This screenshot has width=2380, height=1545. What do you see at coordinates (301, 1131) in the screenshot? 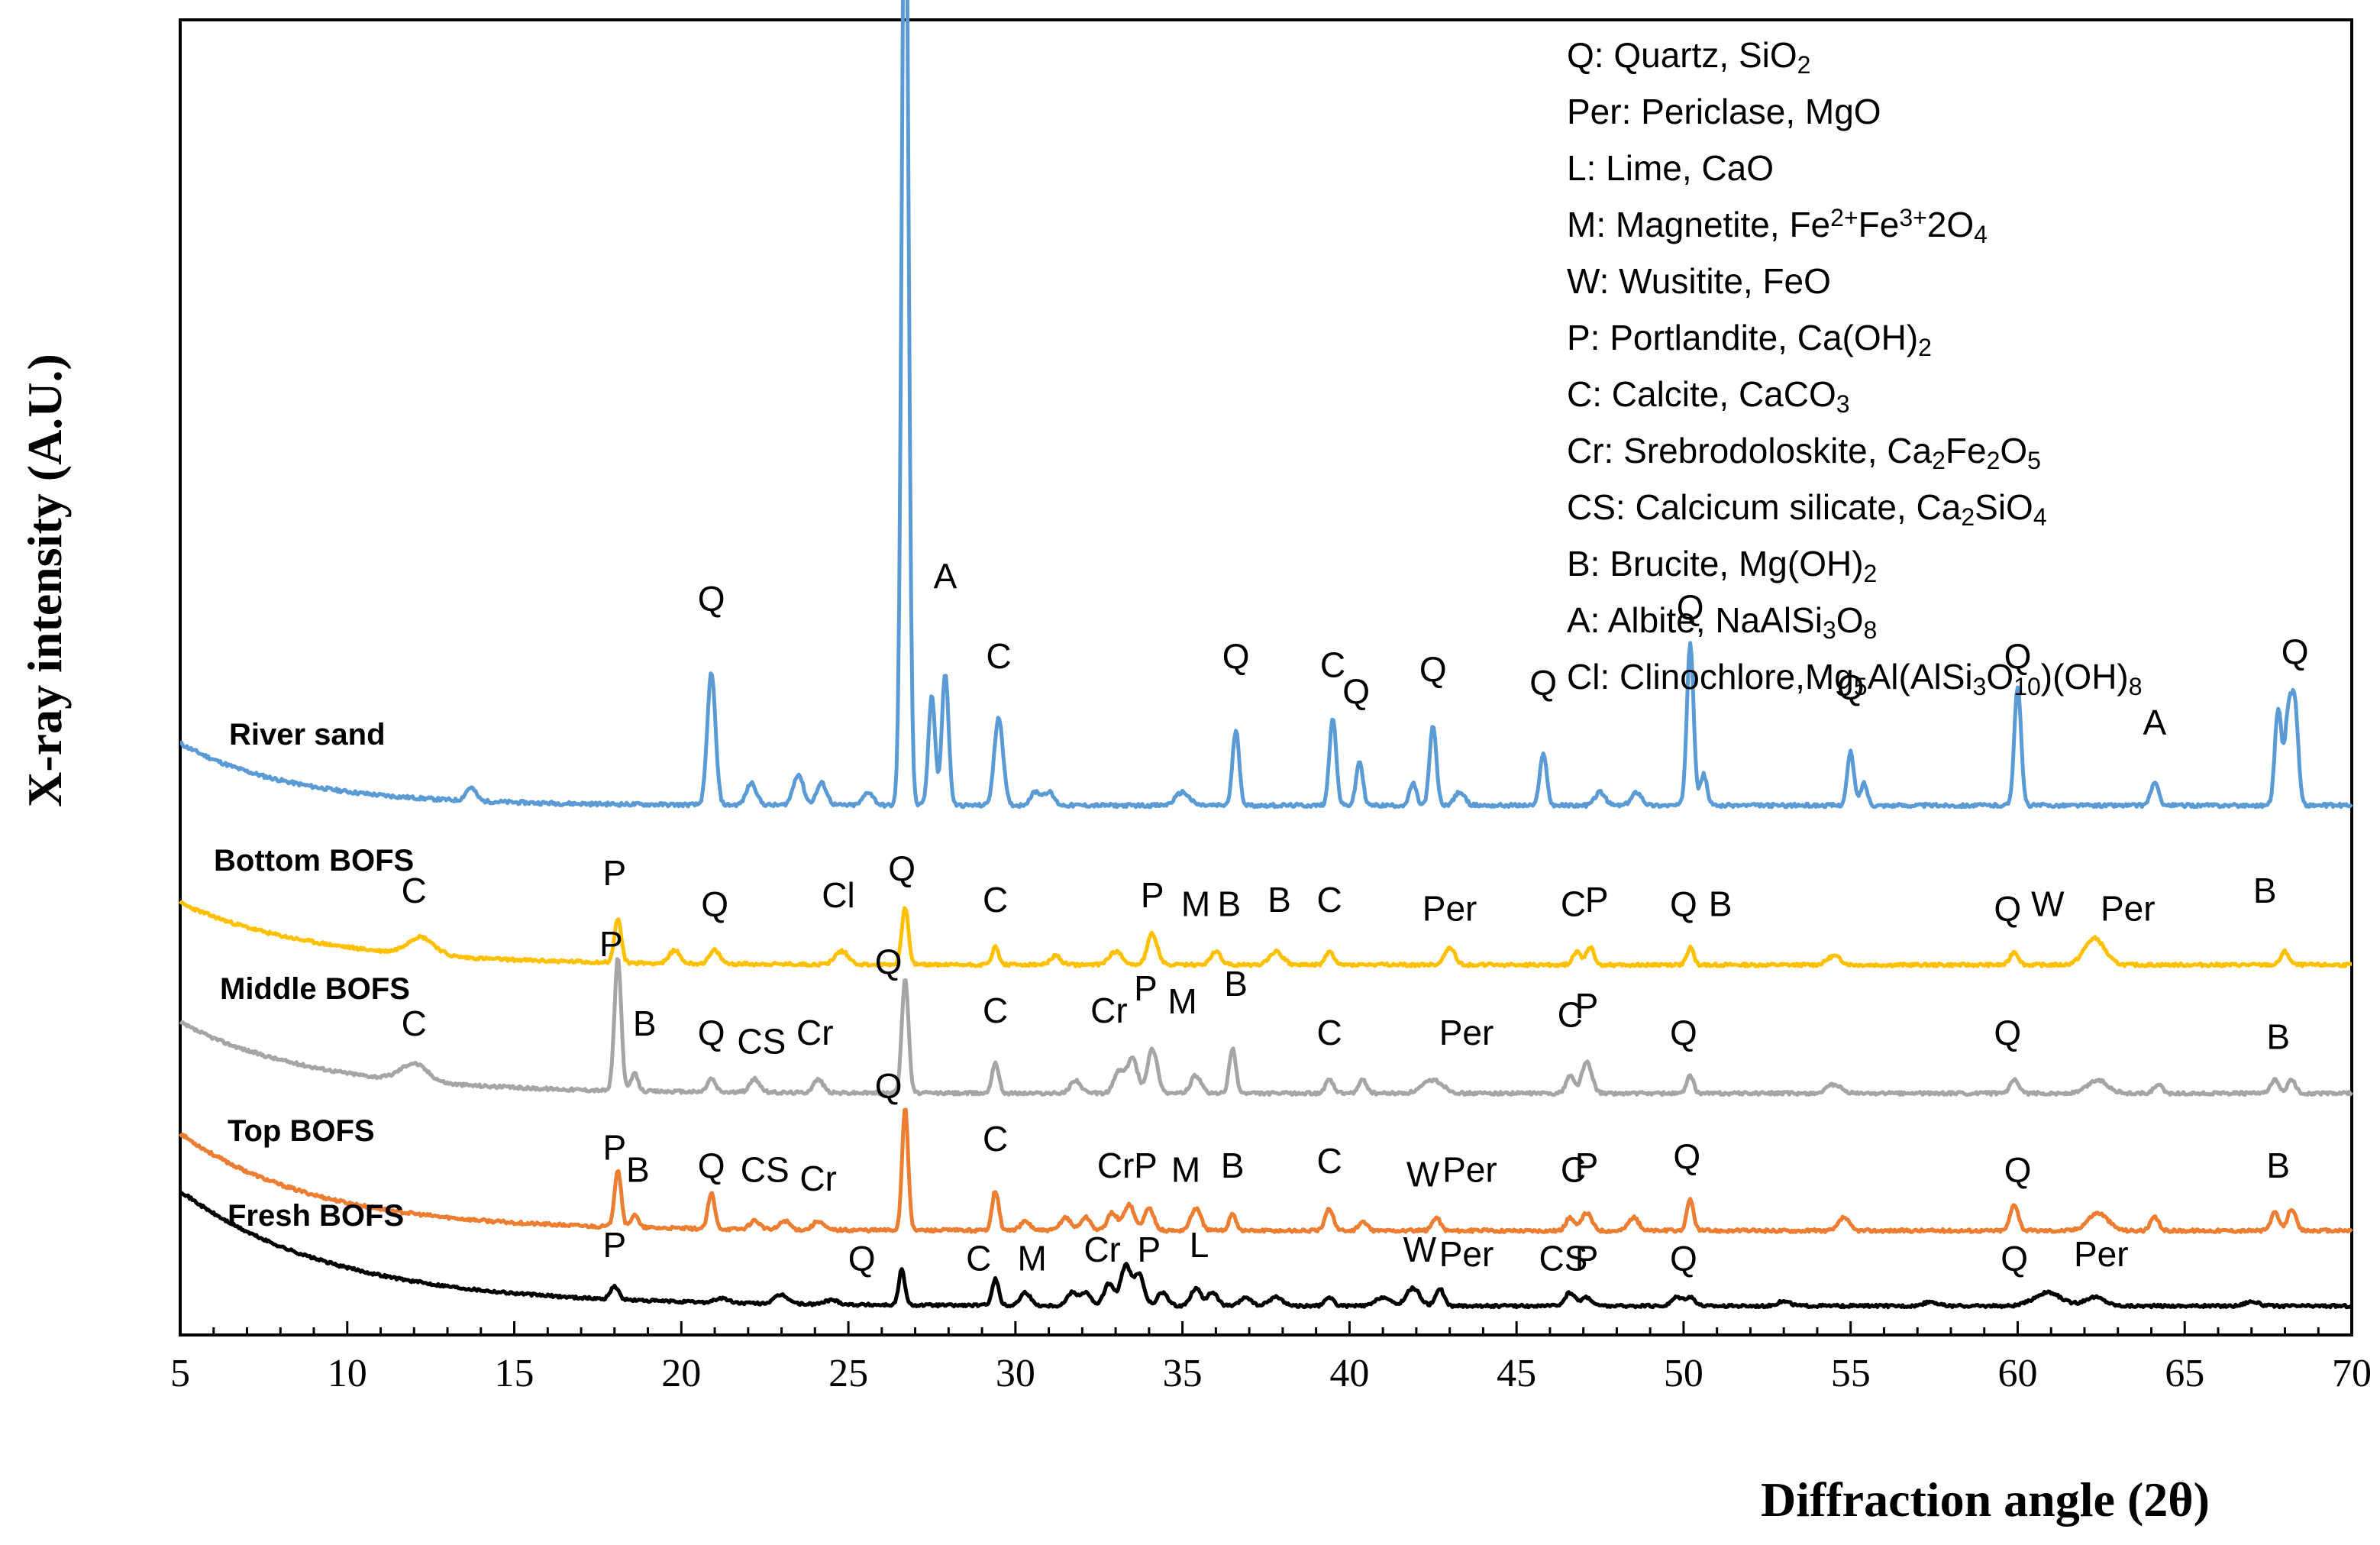
I see `series-label-top-bofs: Top BOFS` at bounding box center [301, 1131].